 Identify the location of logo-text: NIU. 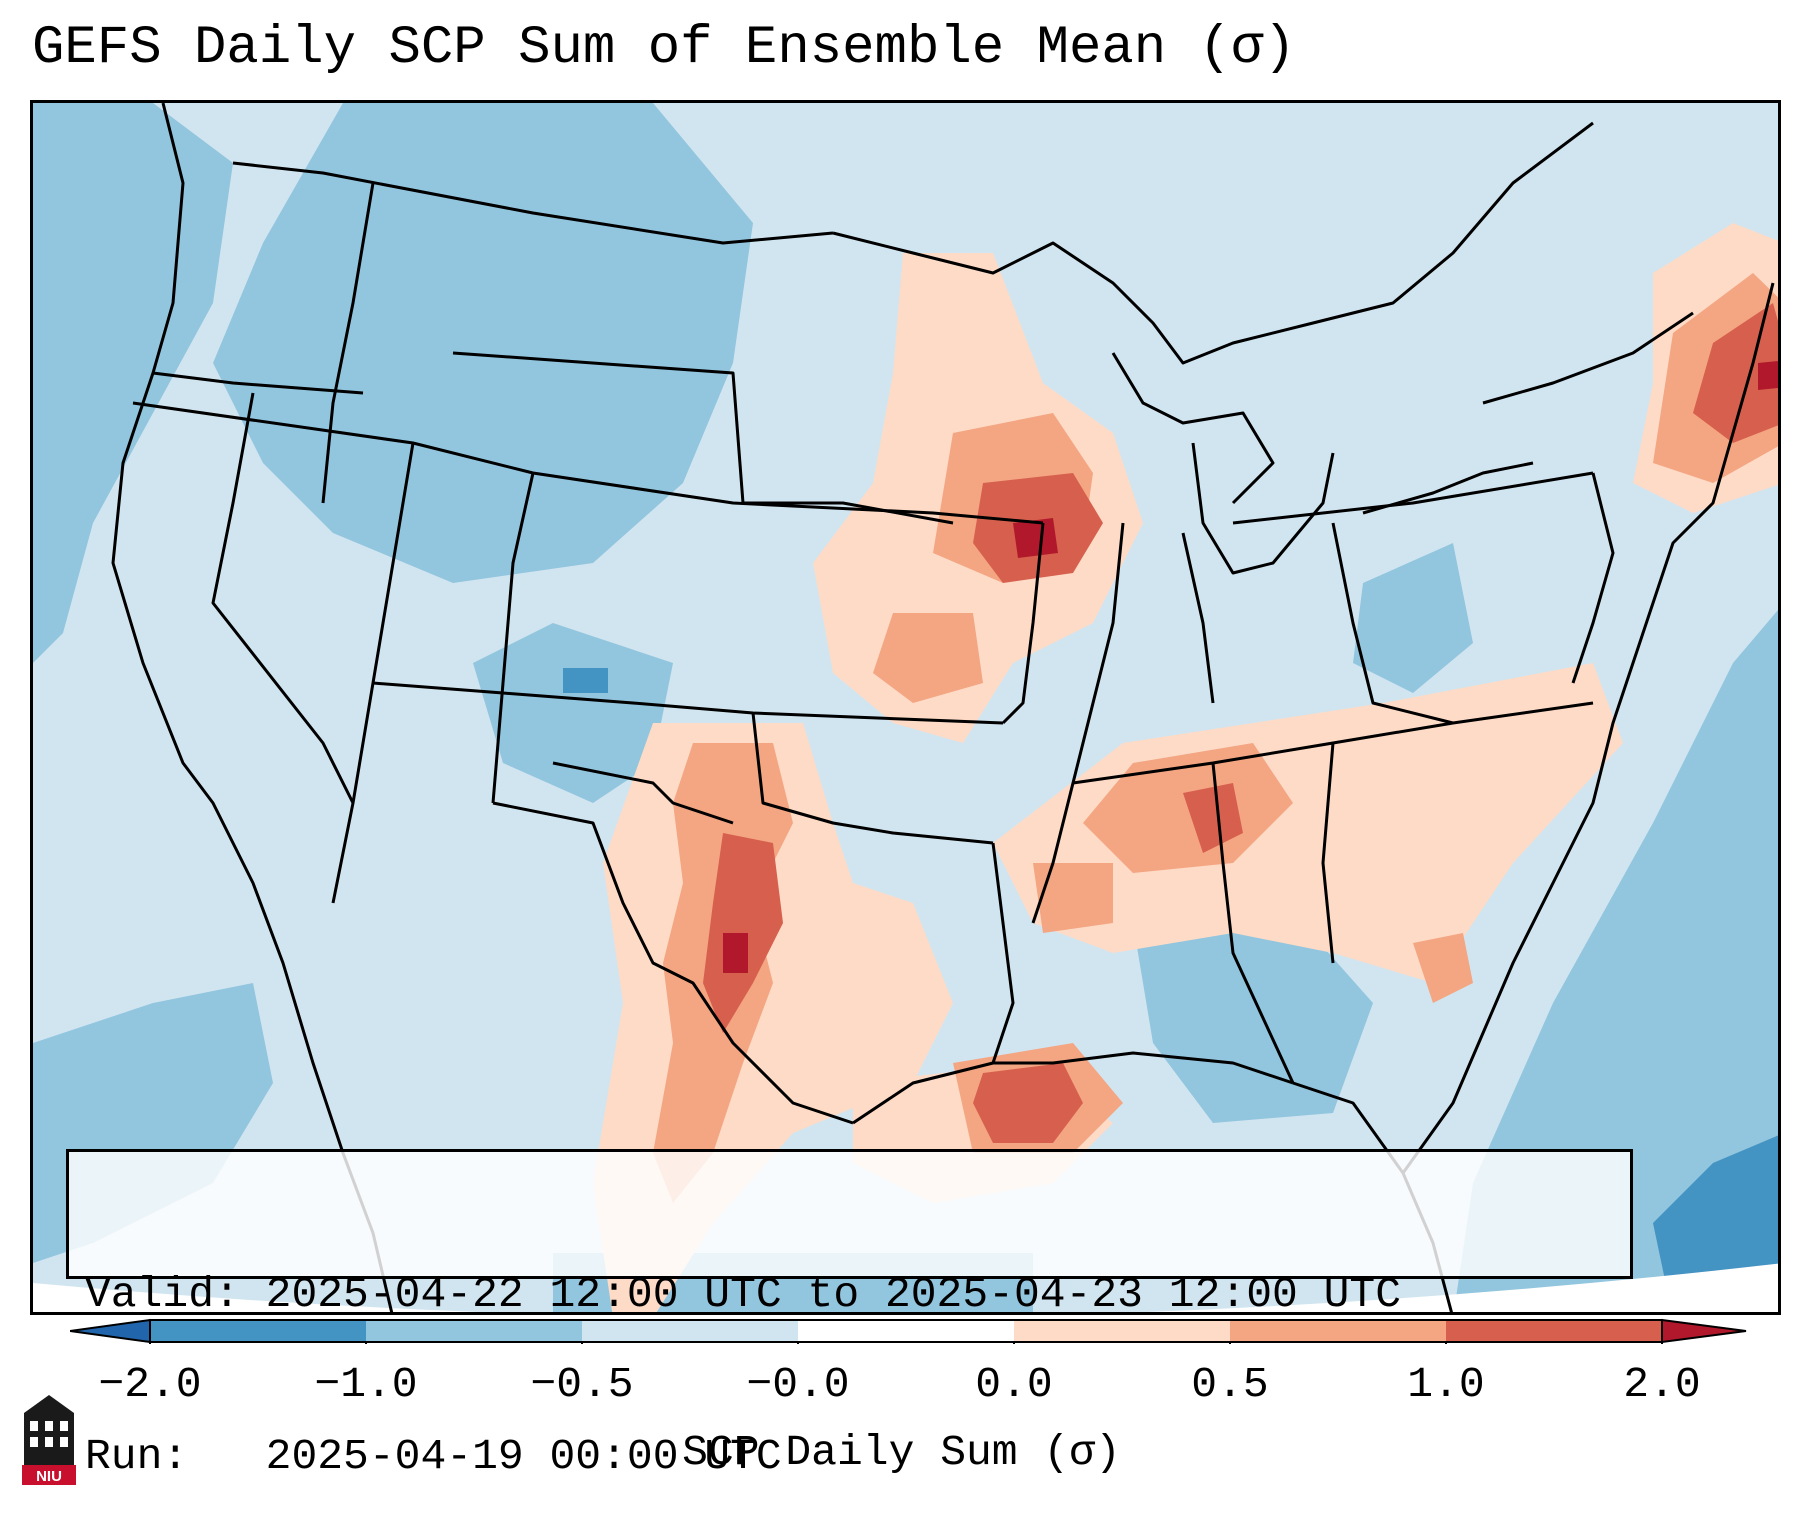
(49, 1476).